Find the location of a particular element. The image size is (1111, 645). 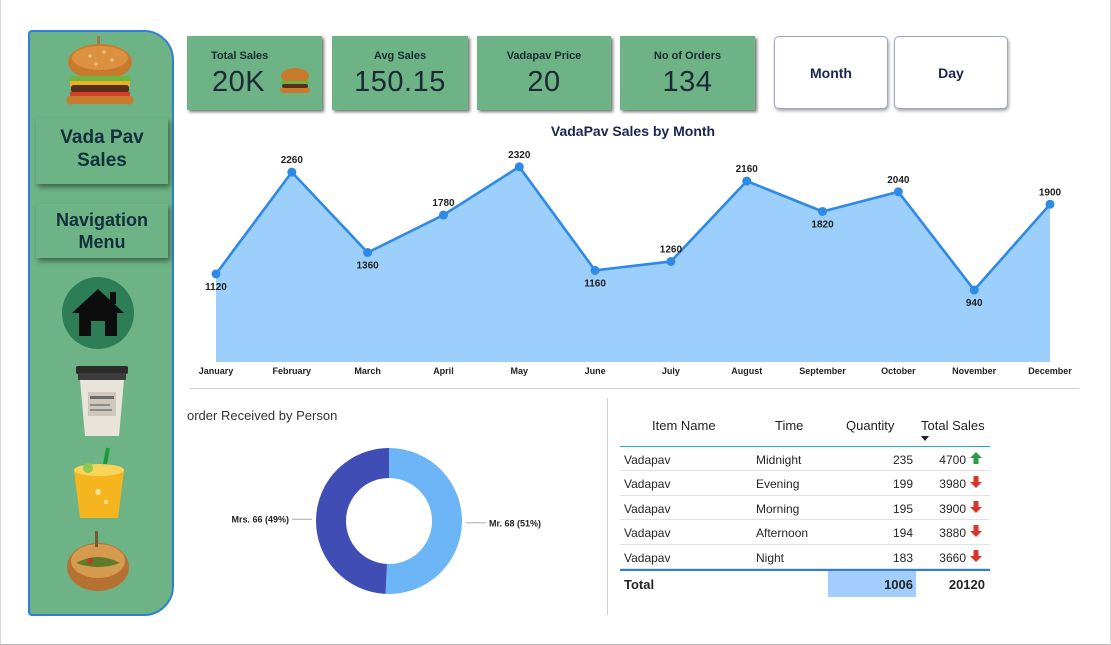

table-row: Vadapav Midnight 235 4700 is located at coordinates (805, 459).